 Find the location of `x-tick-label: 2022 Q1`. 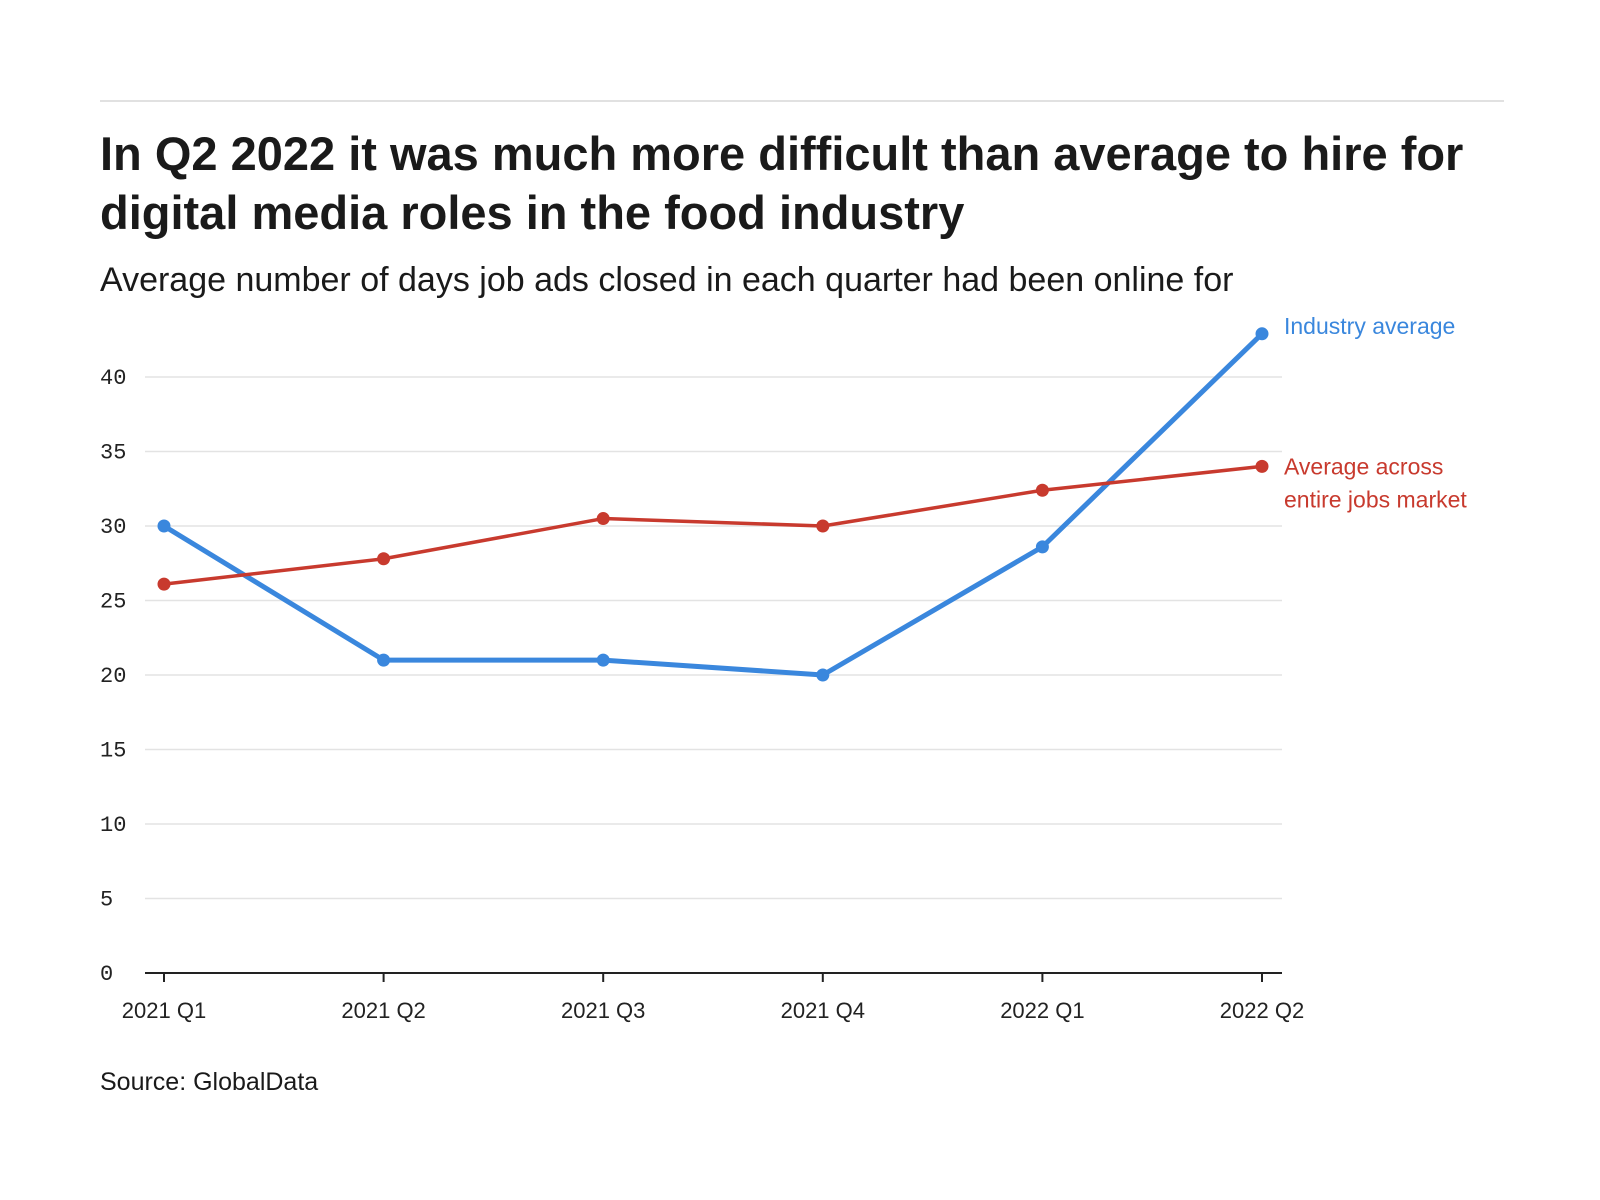

x-tick-label: 2022 Q1 is located at coordinates (1042, 1010).